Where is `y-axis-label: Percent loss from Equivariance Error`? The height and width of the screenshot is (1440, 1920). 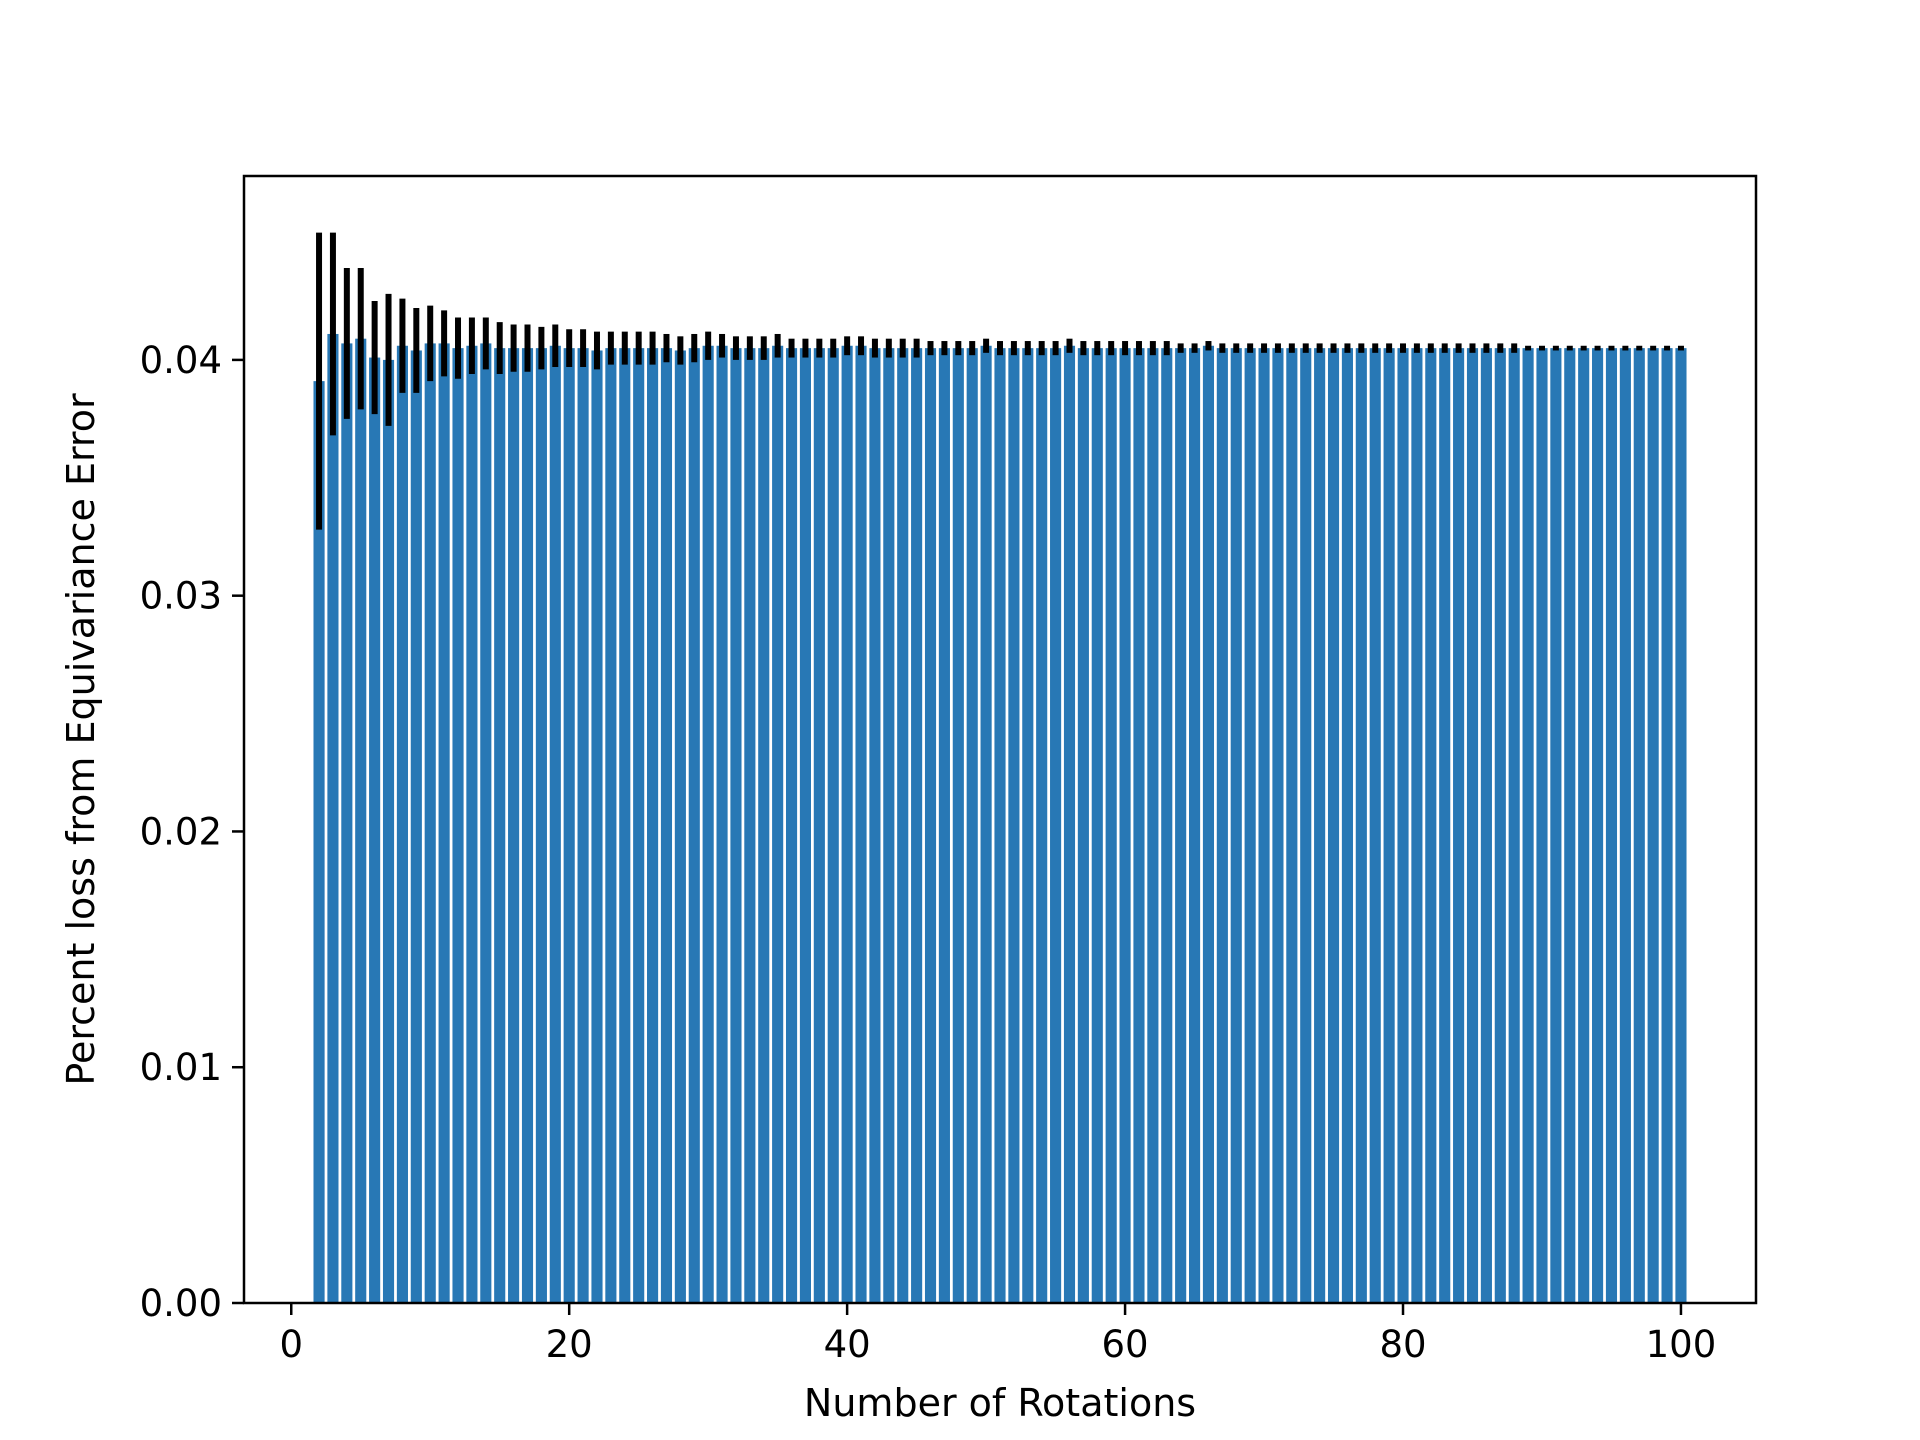
y-axis-label: Percent loss from Equivariance Error is located at coordinates (81, 739).